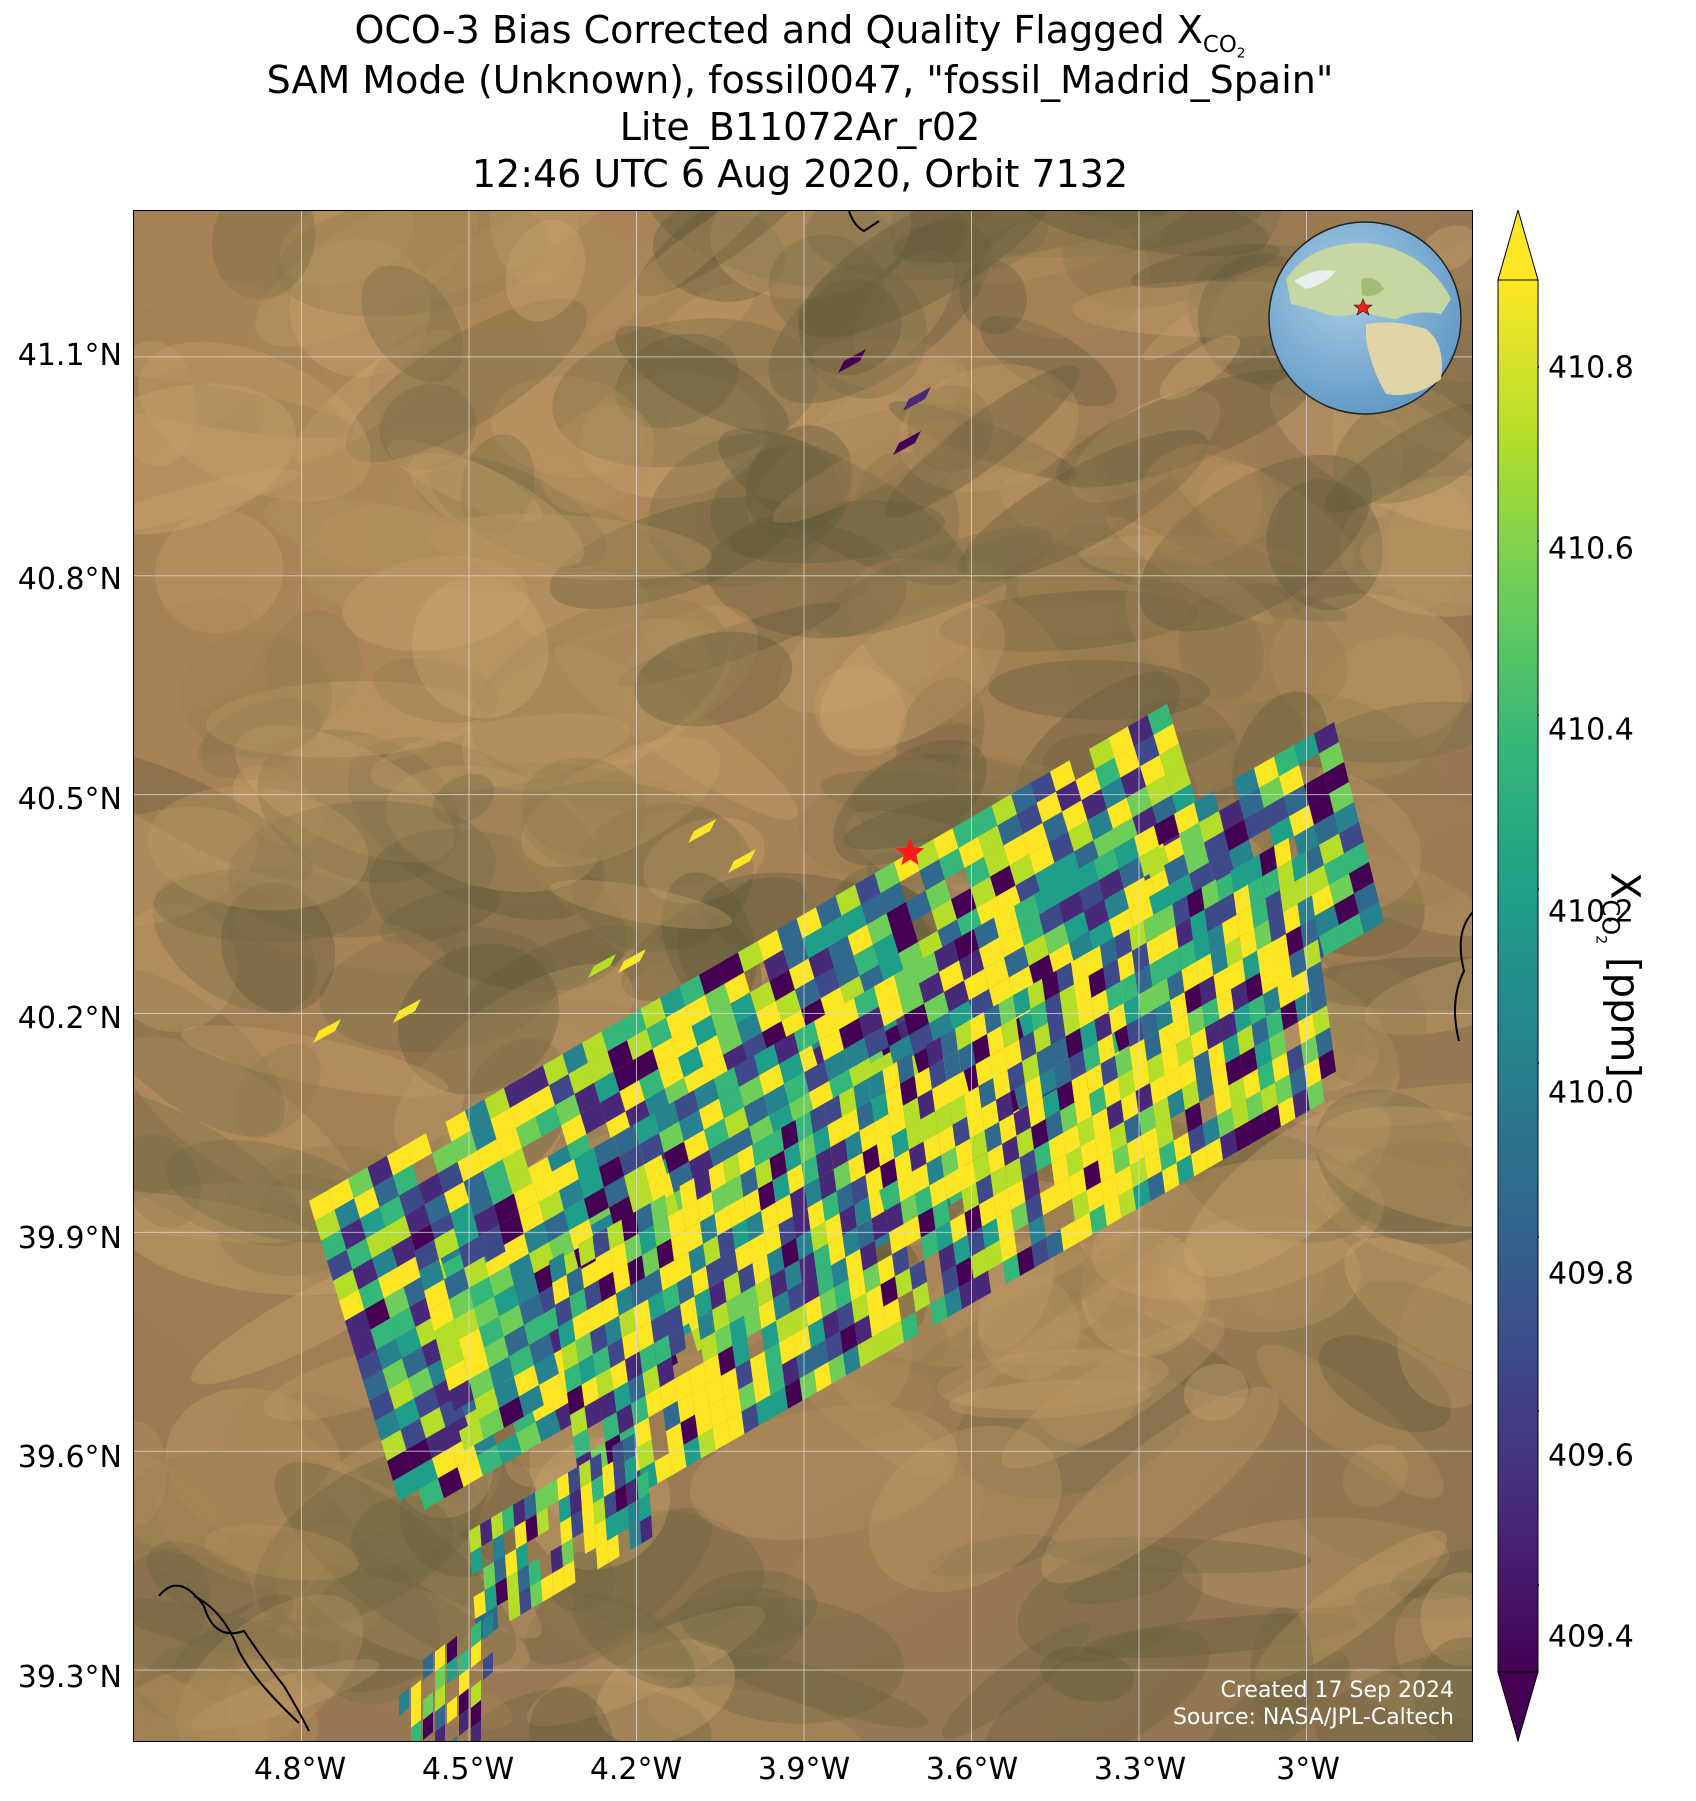  What do you see at coordinates (69, 355) in the screenshot?
I see `lat-tick-label: 41.1°N` at bounding box center [69, 355].